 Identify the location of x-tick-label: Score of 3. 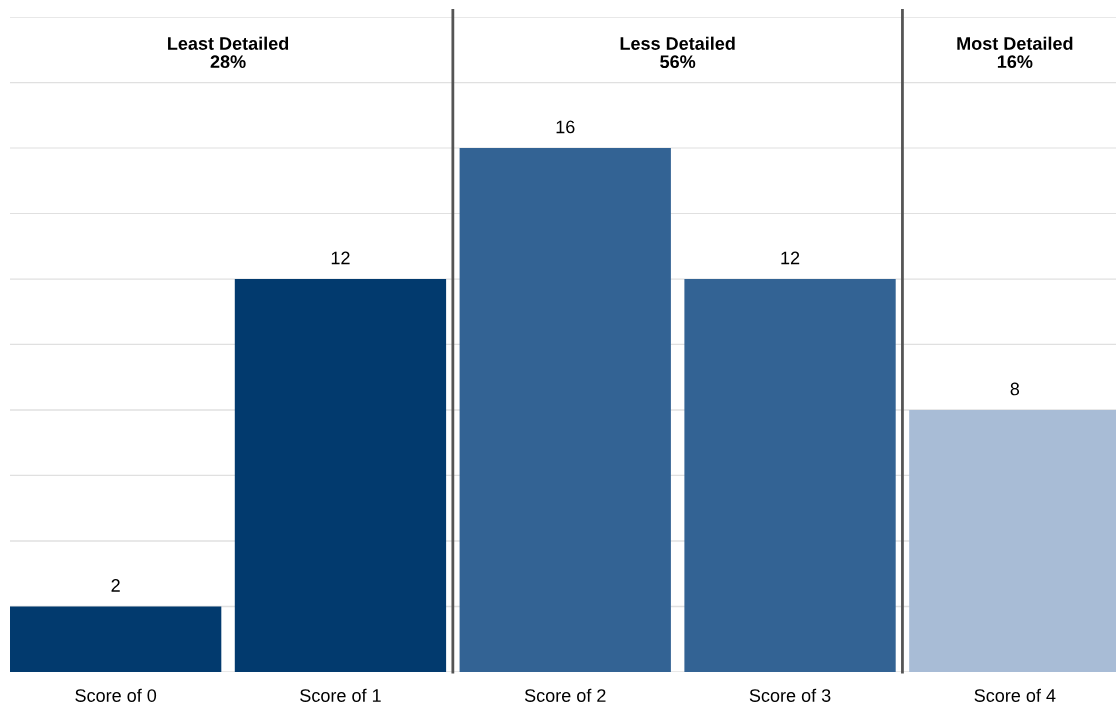
(790, 695).